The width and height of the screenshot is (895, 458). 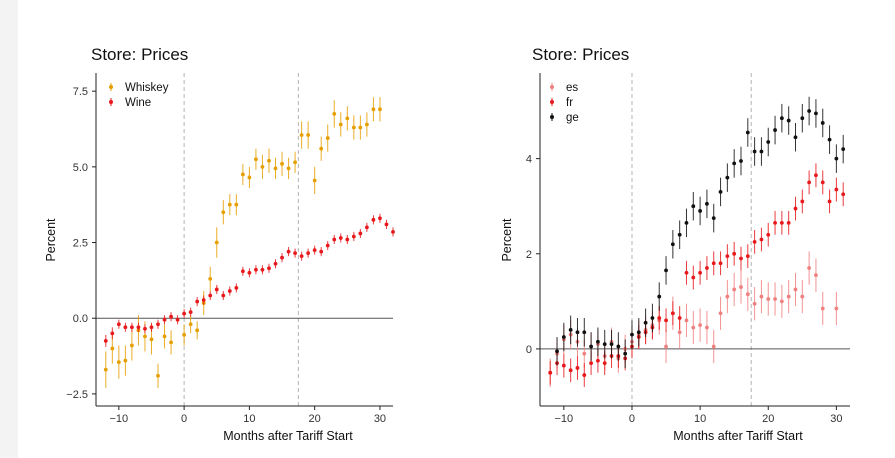 I want to click on x-tick-label: 0, so click(x=632, y=419).